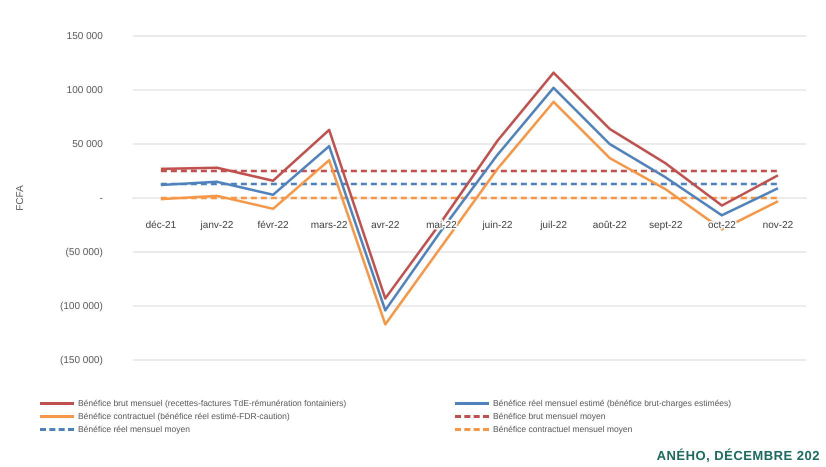 The height and width of the screenshot is (467, 826). I want to click on x-tick-label: avr-22, so click(385, 225).